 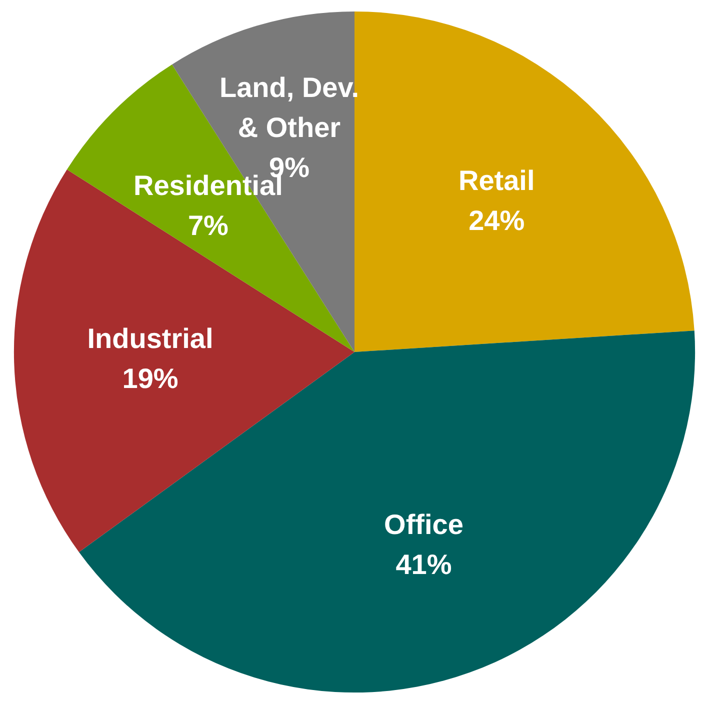 I want to click on data-label: 24%, so click(x=496, y=220).